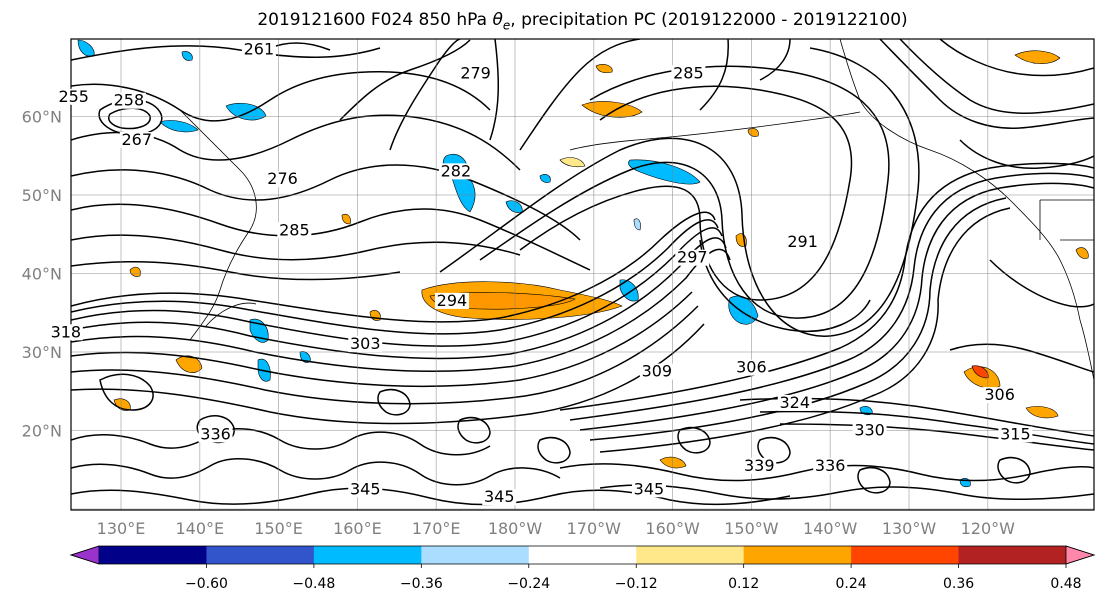 This screenshot has height=603, width=1105. Describe the element at coordinates (515, 528) in the screenshot. I see `lon-tick-label: 180°W` at that location.